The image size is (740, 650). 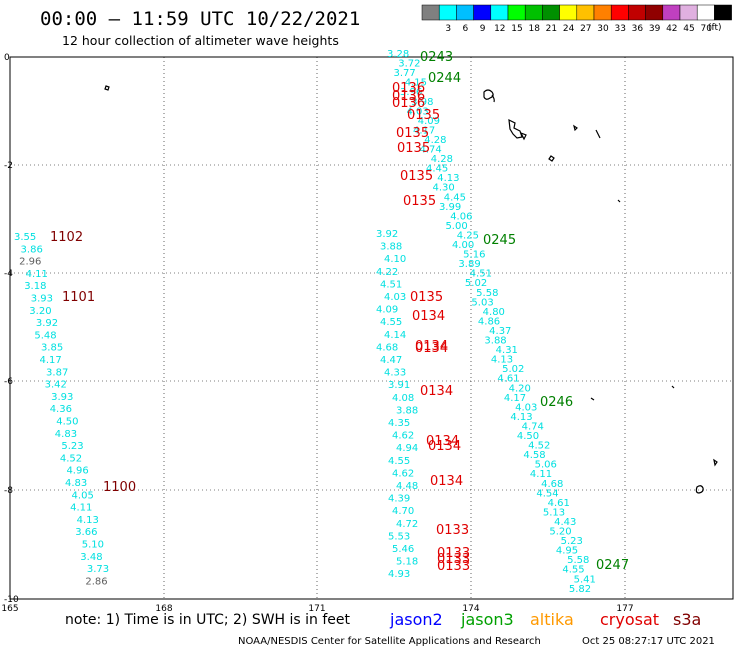 I want to click on swh-value: 3.89, so click(x=469, y=264).